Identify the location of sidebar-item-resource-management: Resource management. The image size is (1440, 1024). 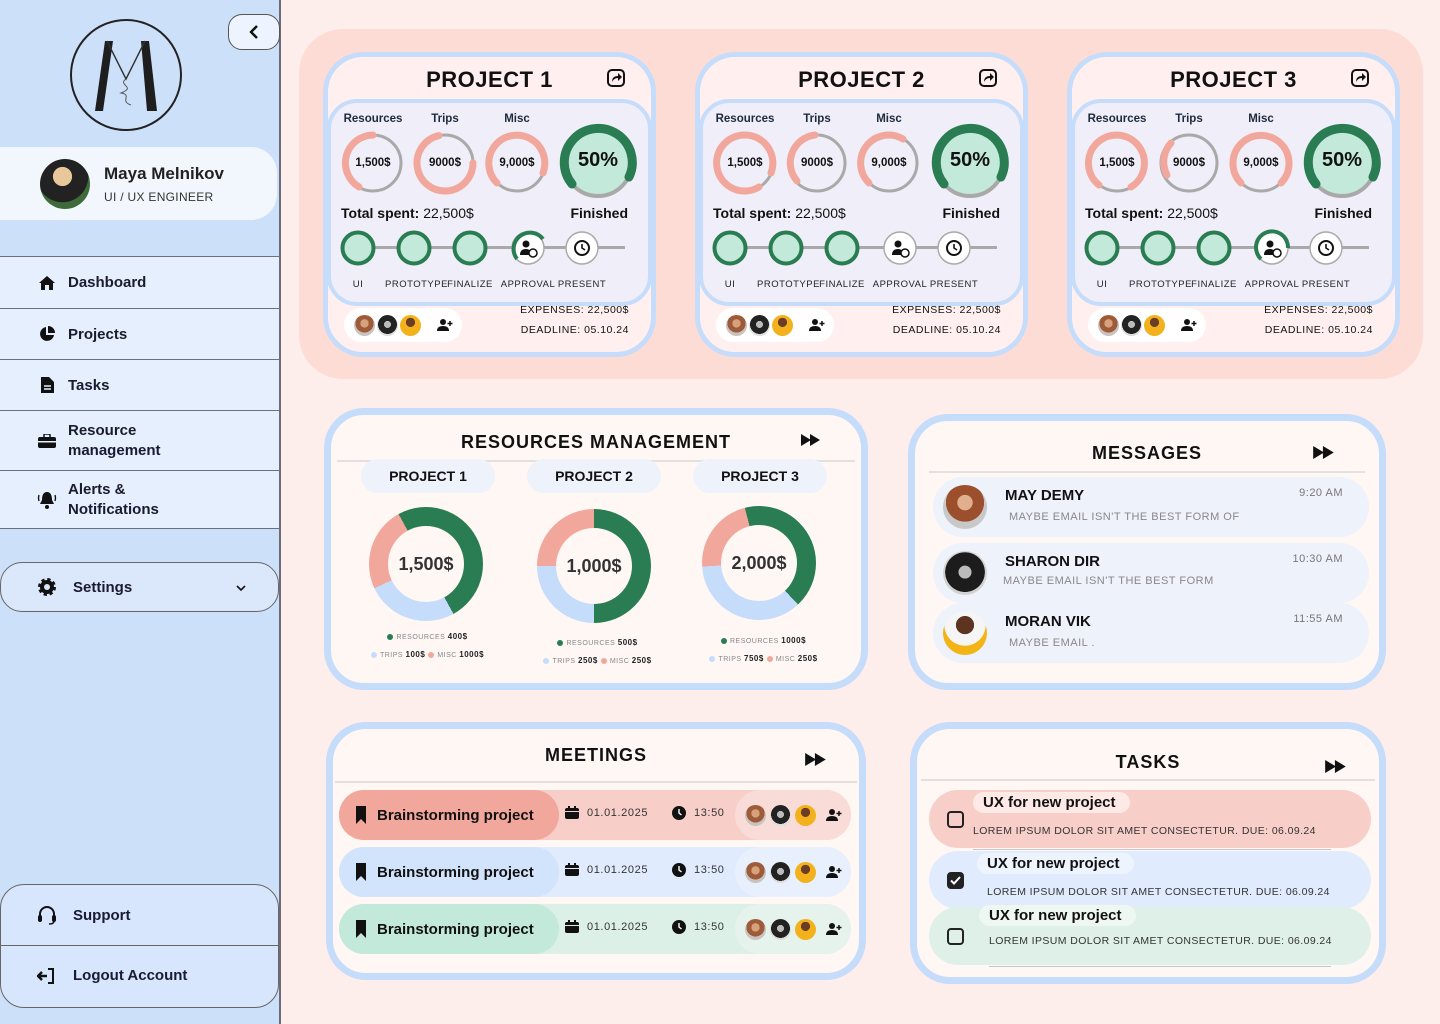
(139, 440).